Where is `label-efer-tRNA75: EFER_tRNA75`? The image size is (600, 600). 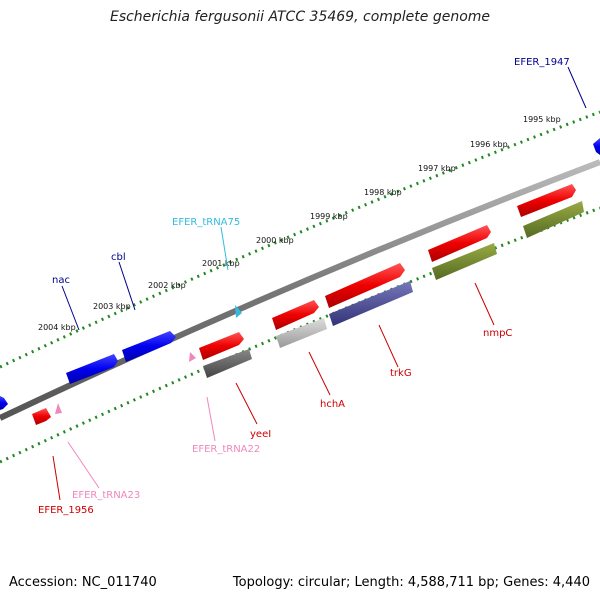 label-efer-tRNA75: EFER_tRNA75 is located at coordinates (206, 222).